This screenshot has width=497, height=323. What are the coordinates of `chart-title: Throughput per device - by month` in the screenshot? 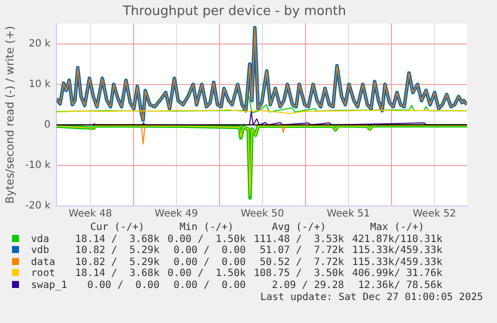 It's located at (234, 12).